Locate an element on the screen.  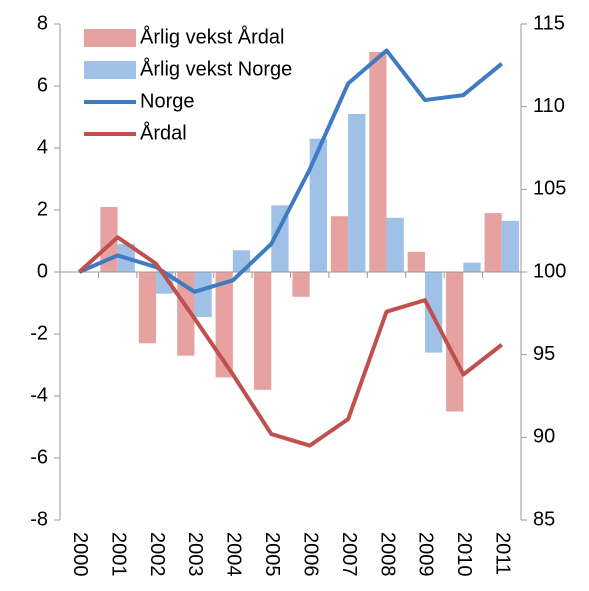
x-tick-label: 2009 is located at coordinates (426, 554).